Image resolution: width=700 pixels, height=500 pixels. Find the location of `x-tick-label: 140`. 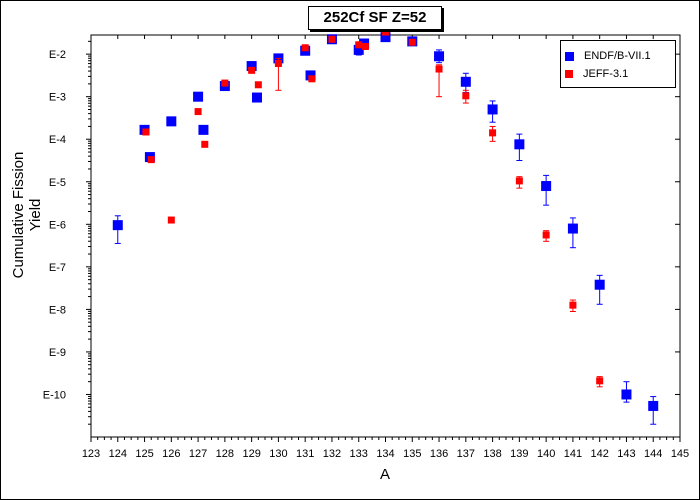

x-tick-label: 140 is located at coordinates (546, 454).